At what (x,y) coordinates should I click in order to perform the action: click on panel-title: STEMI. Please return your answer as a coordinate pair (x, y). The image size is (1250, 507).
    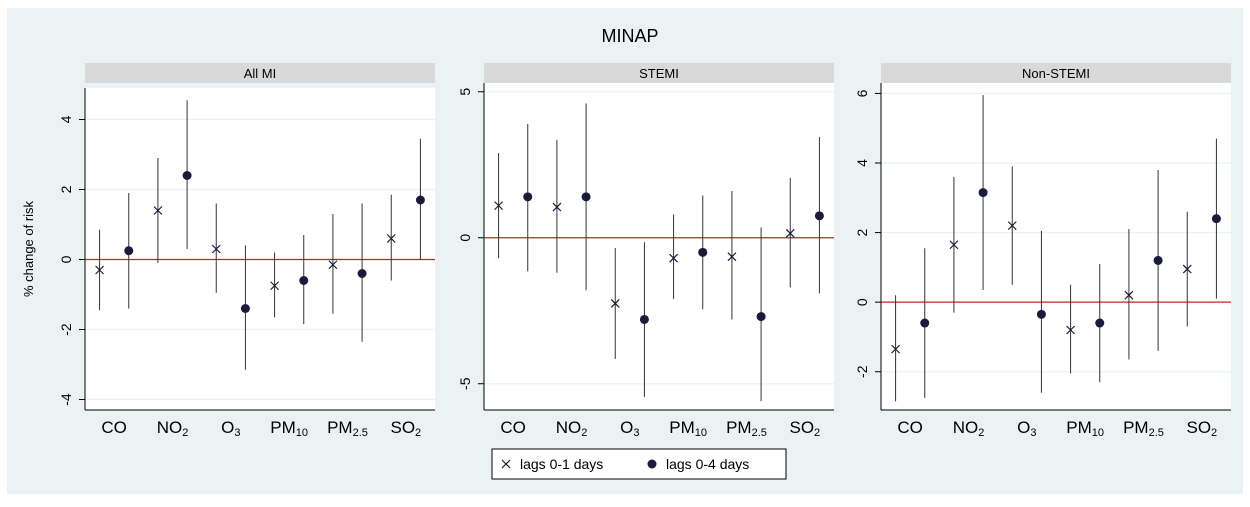
    Looking at the image, I should click on (659, 73).